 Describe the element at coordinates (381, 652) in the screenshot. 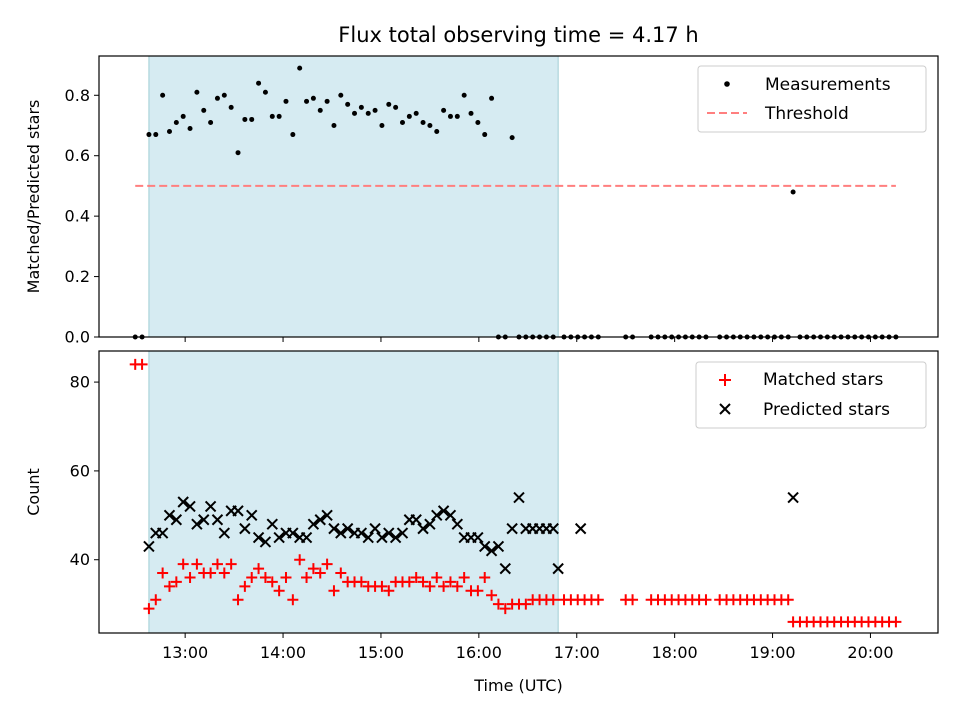

I see `x-tick-label: 15:00` at that location.